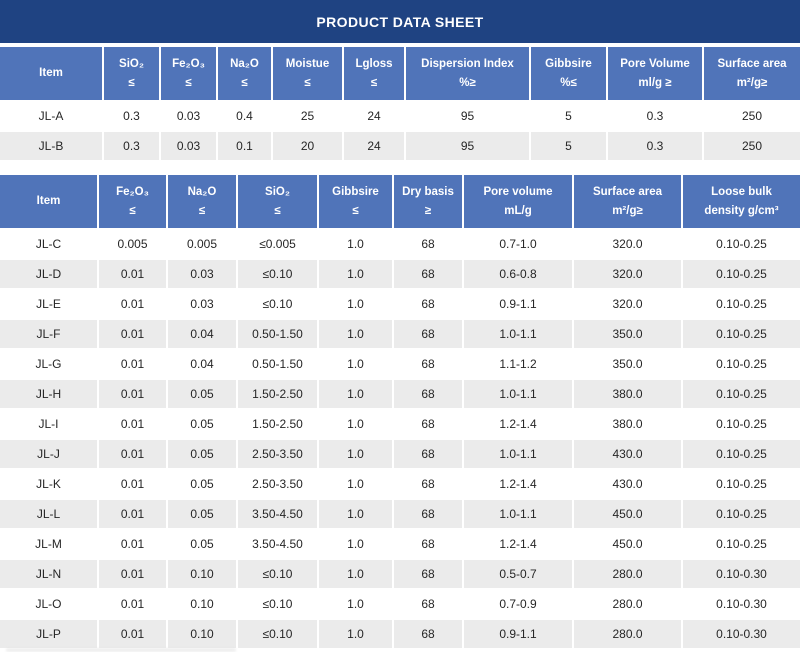 The height and width of the screenshot is (652, 800). What do you see at coordinates (49, 483) in the screenshot?
I see `item-cell: JL-K` at bounding box center [49, 483].